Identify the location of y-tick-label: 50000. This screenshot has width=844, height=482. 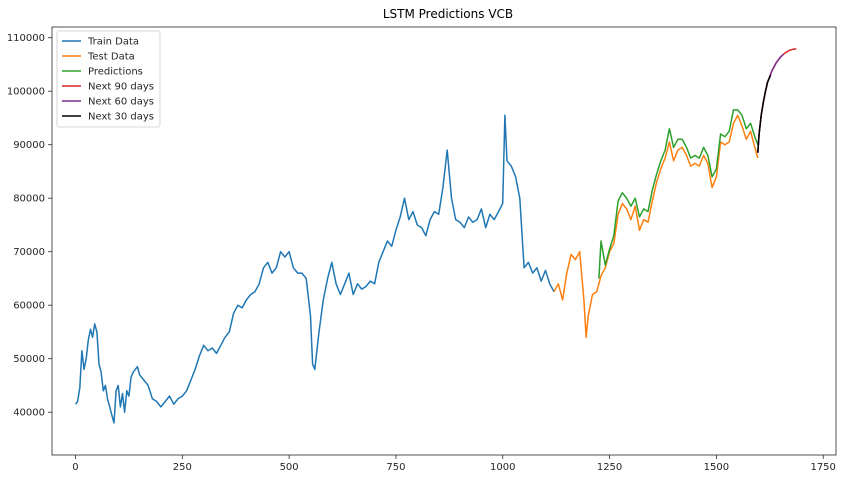
(29, 359).